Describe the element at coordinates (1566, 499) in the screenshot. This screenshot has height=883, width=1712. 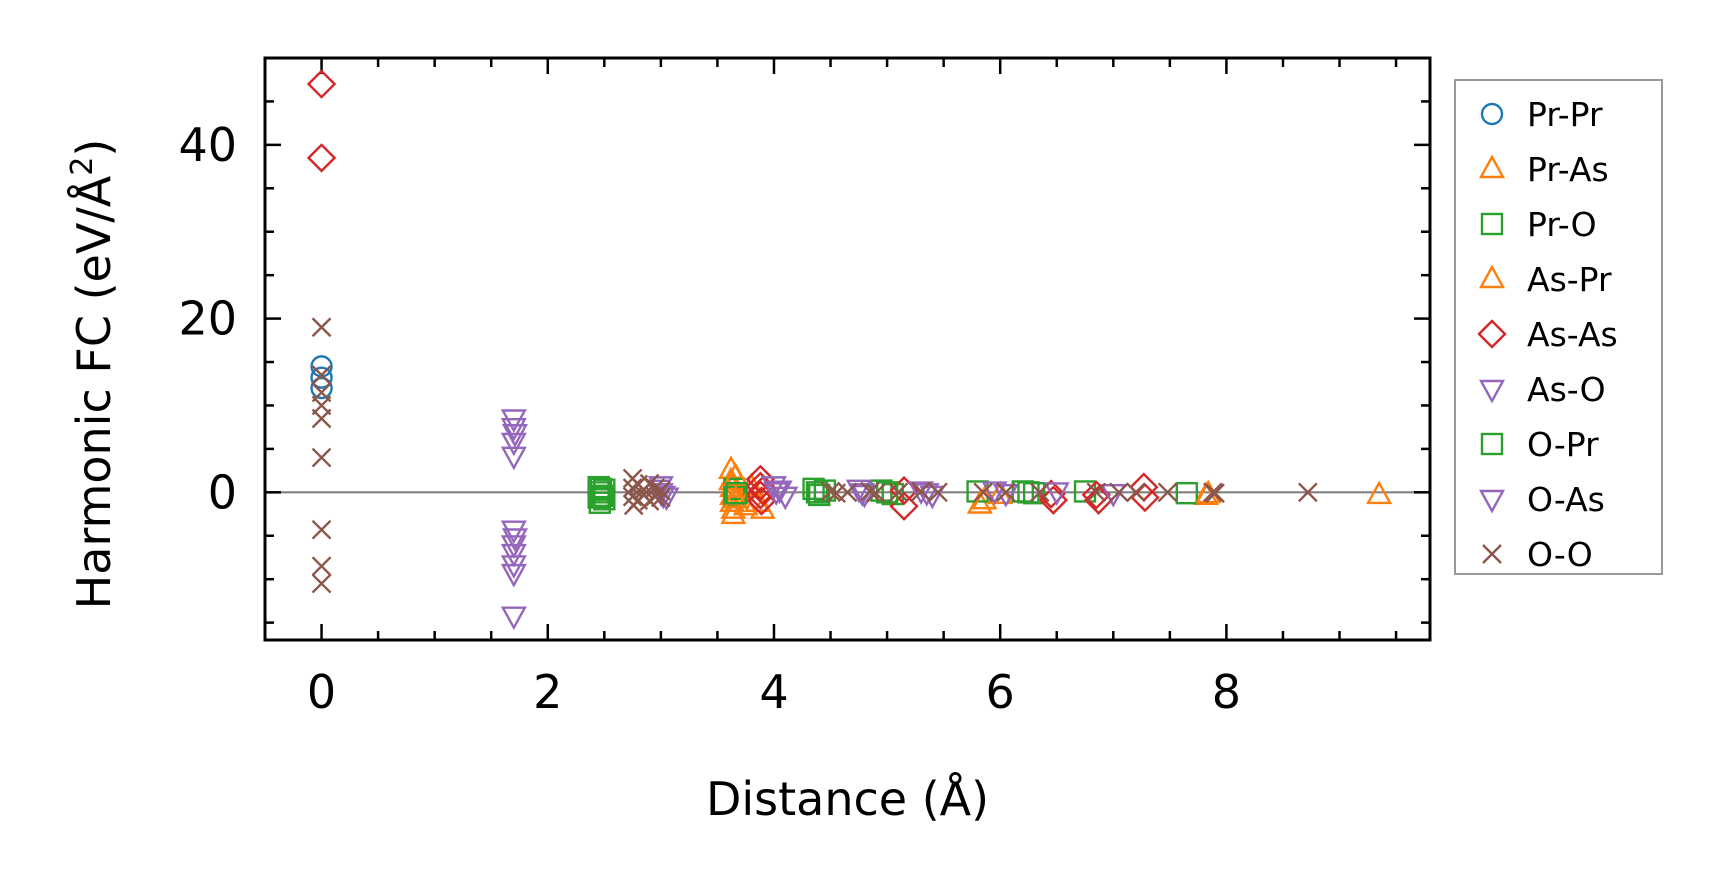
I see `legend-label: O-As` at that location.